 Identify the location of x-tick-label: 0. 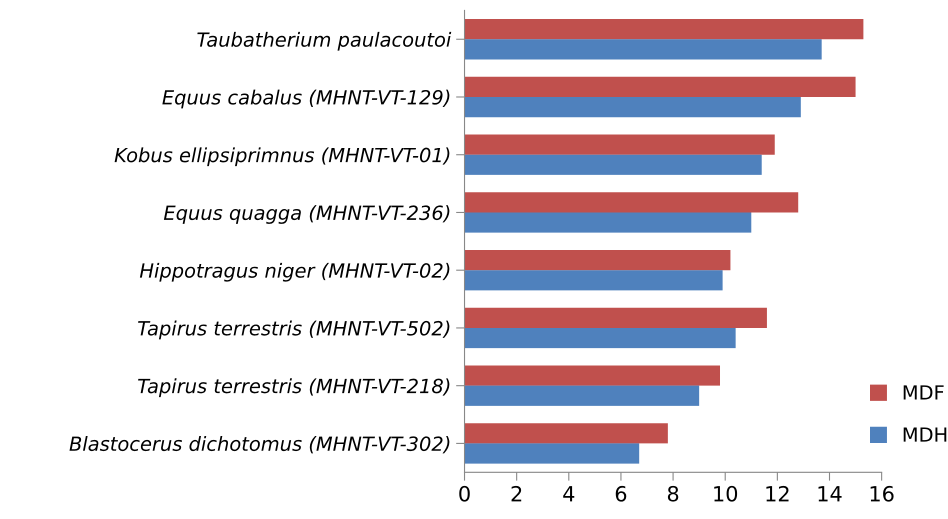
(464, 494).